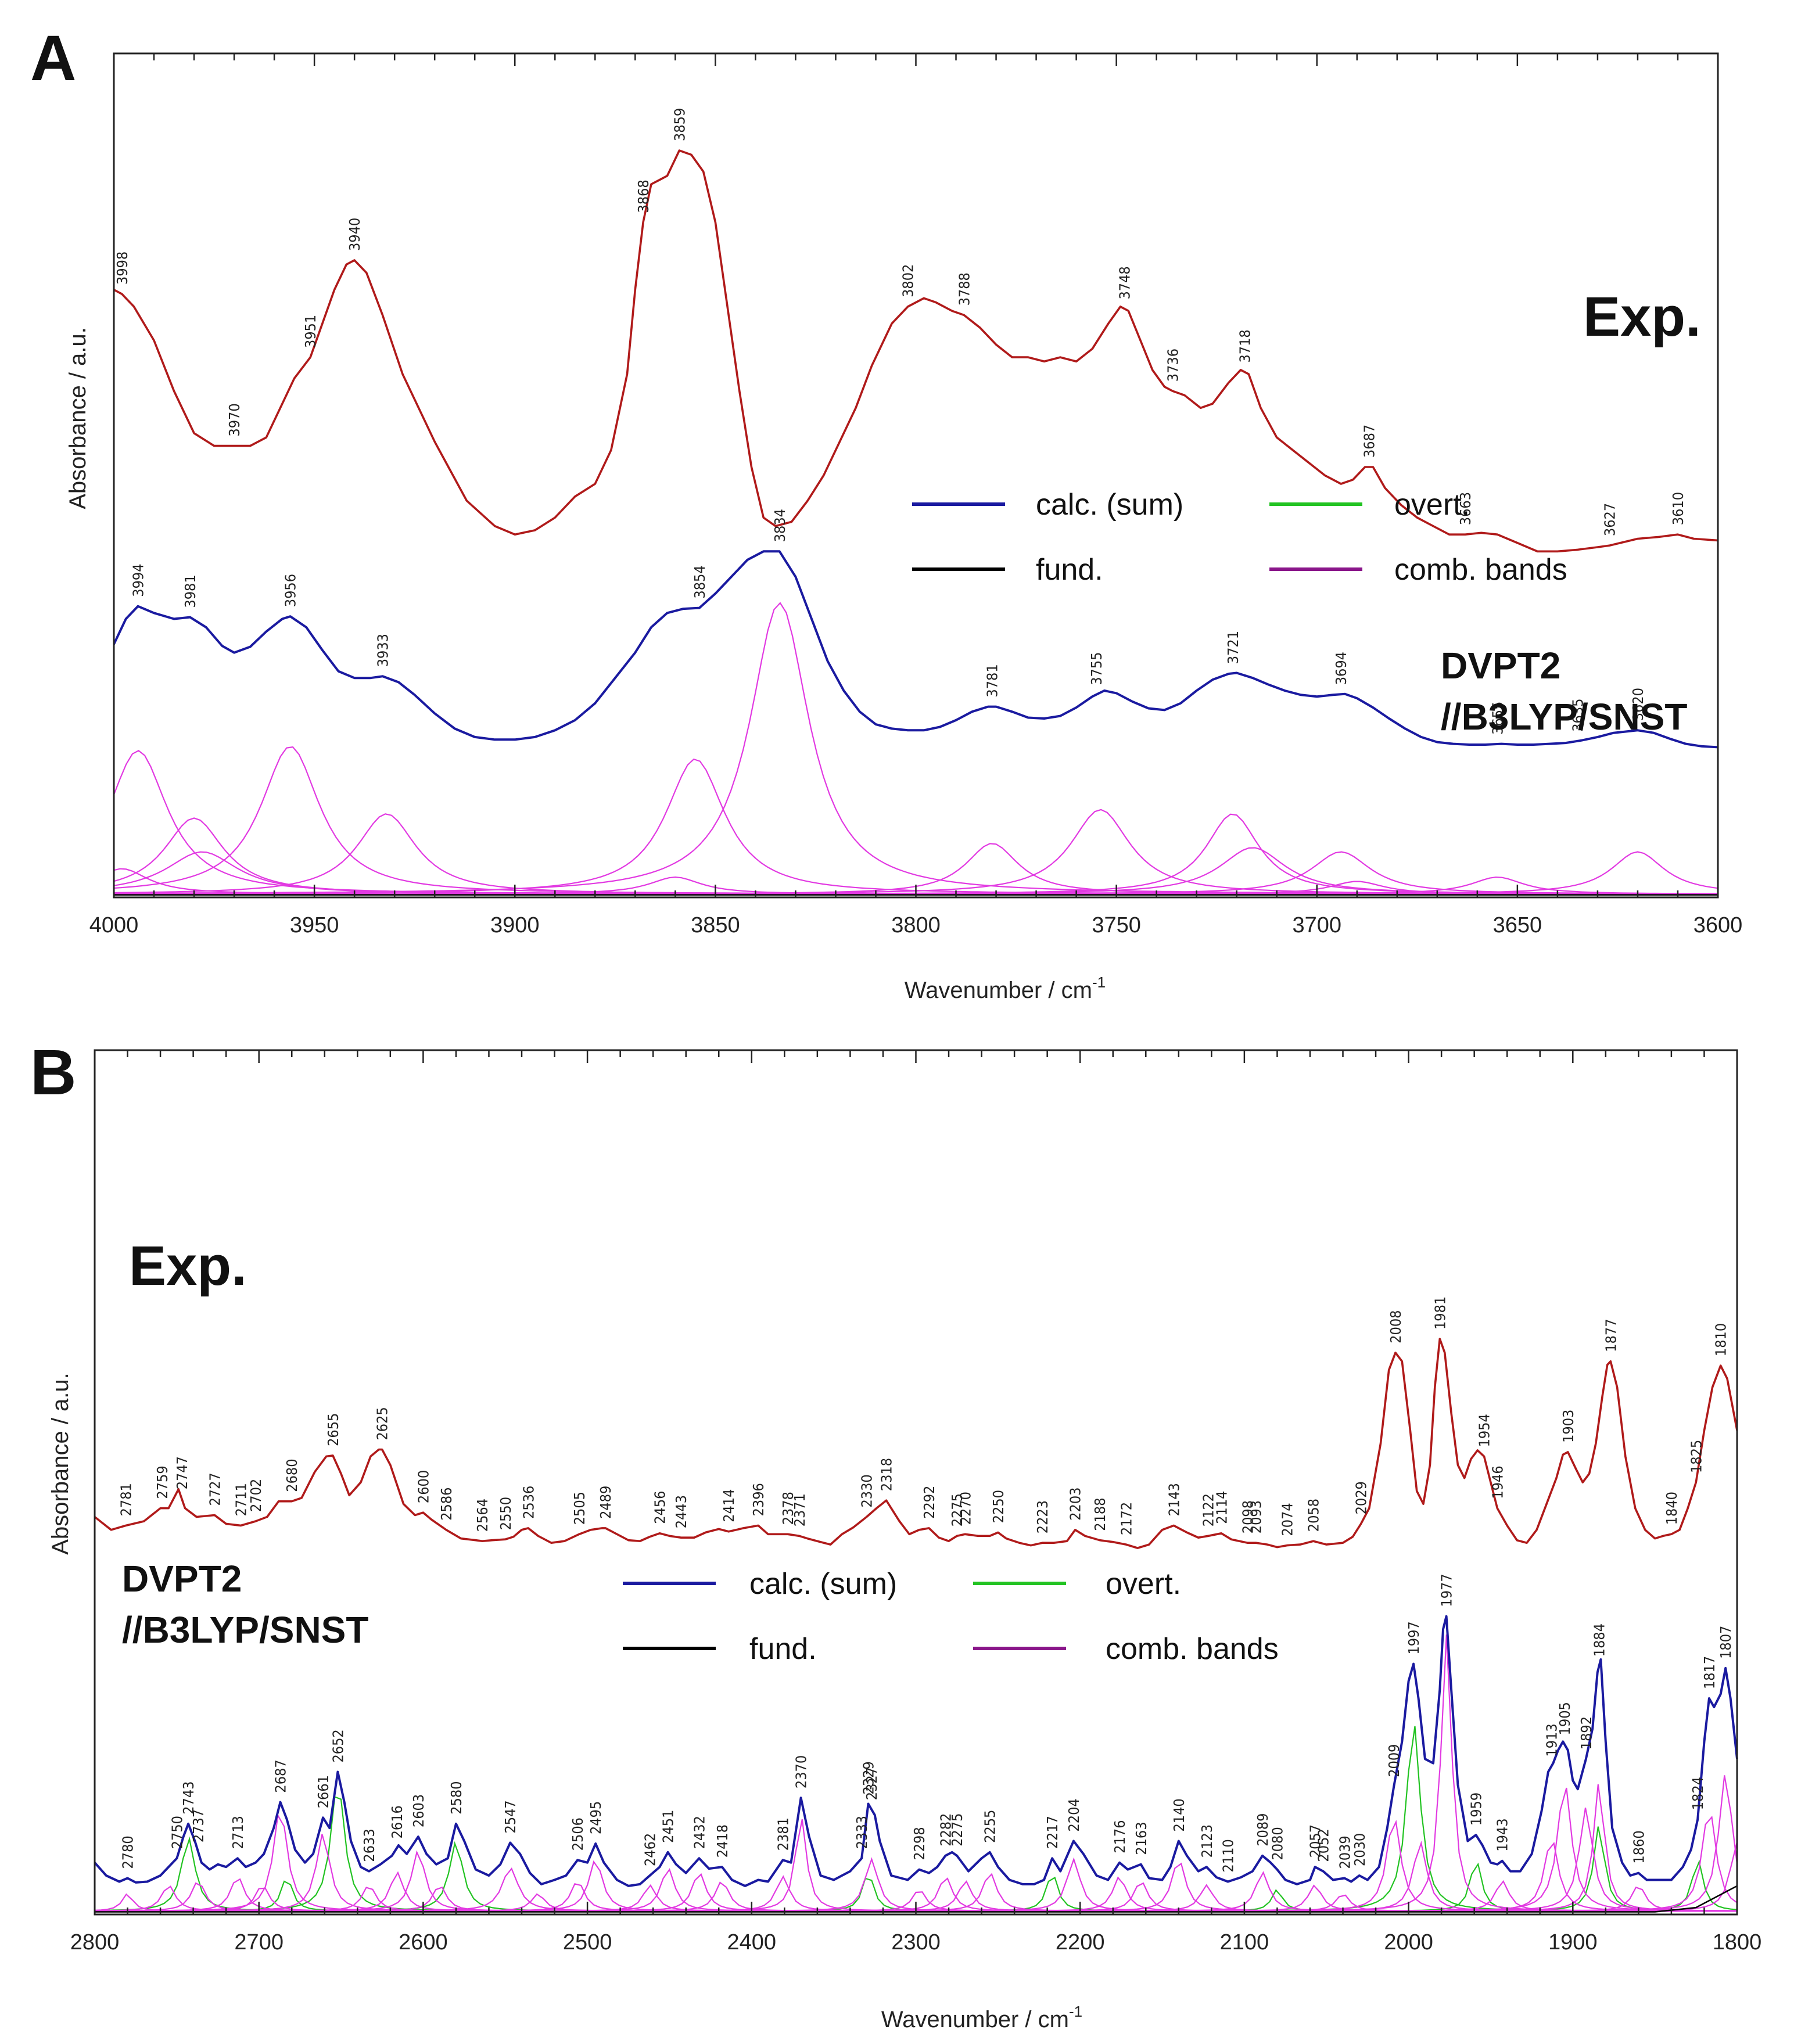 The height and width of the screenshot is (2044, 1794). Describe the element at coordinates (1577, 715) in the screenshot. I see `calc-peak-label-3635: 3635` at that location.